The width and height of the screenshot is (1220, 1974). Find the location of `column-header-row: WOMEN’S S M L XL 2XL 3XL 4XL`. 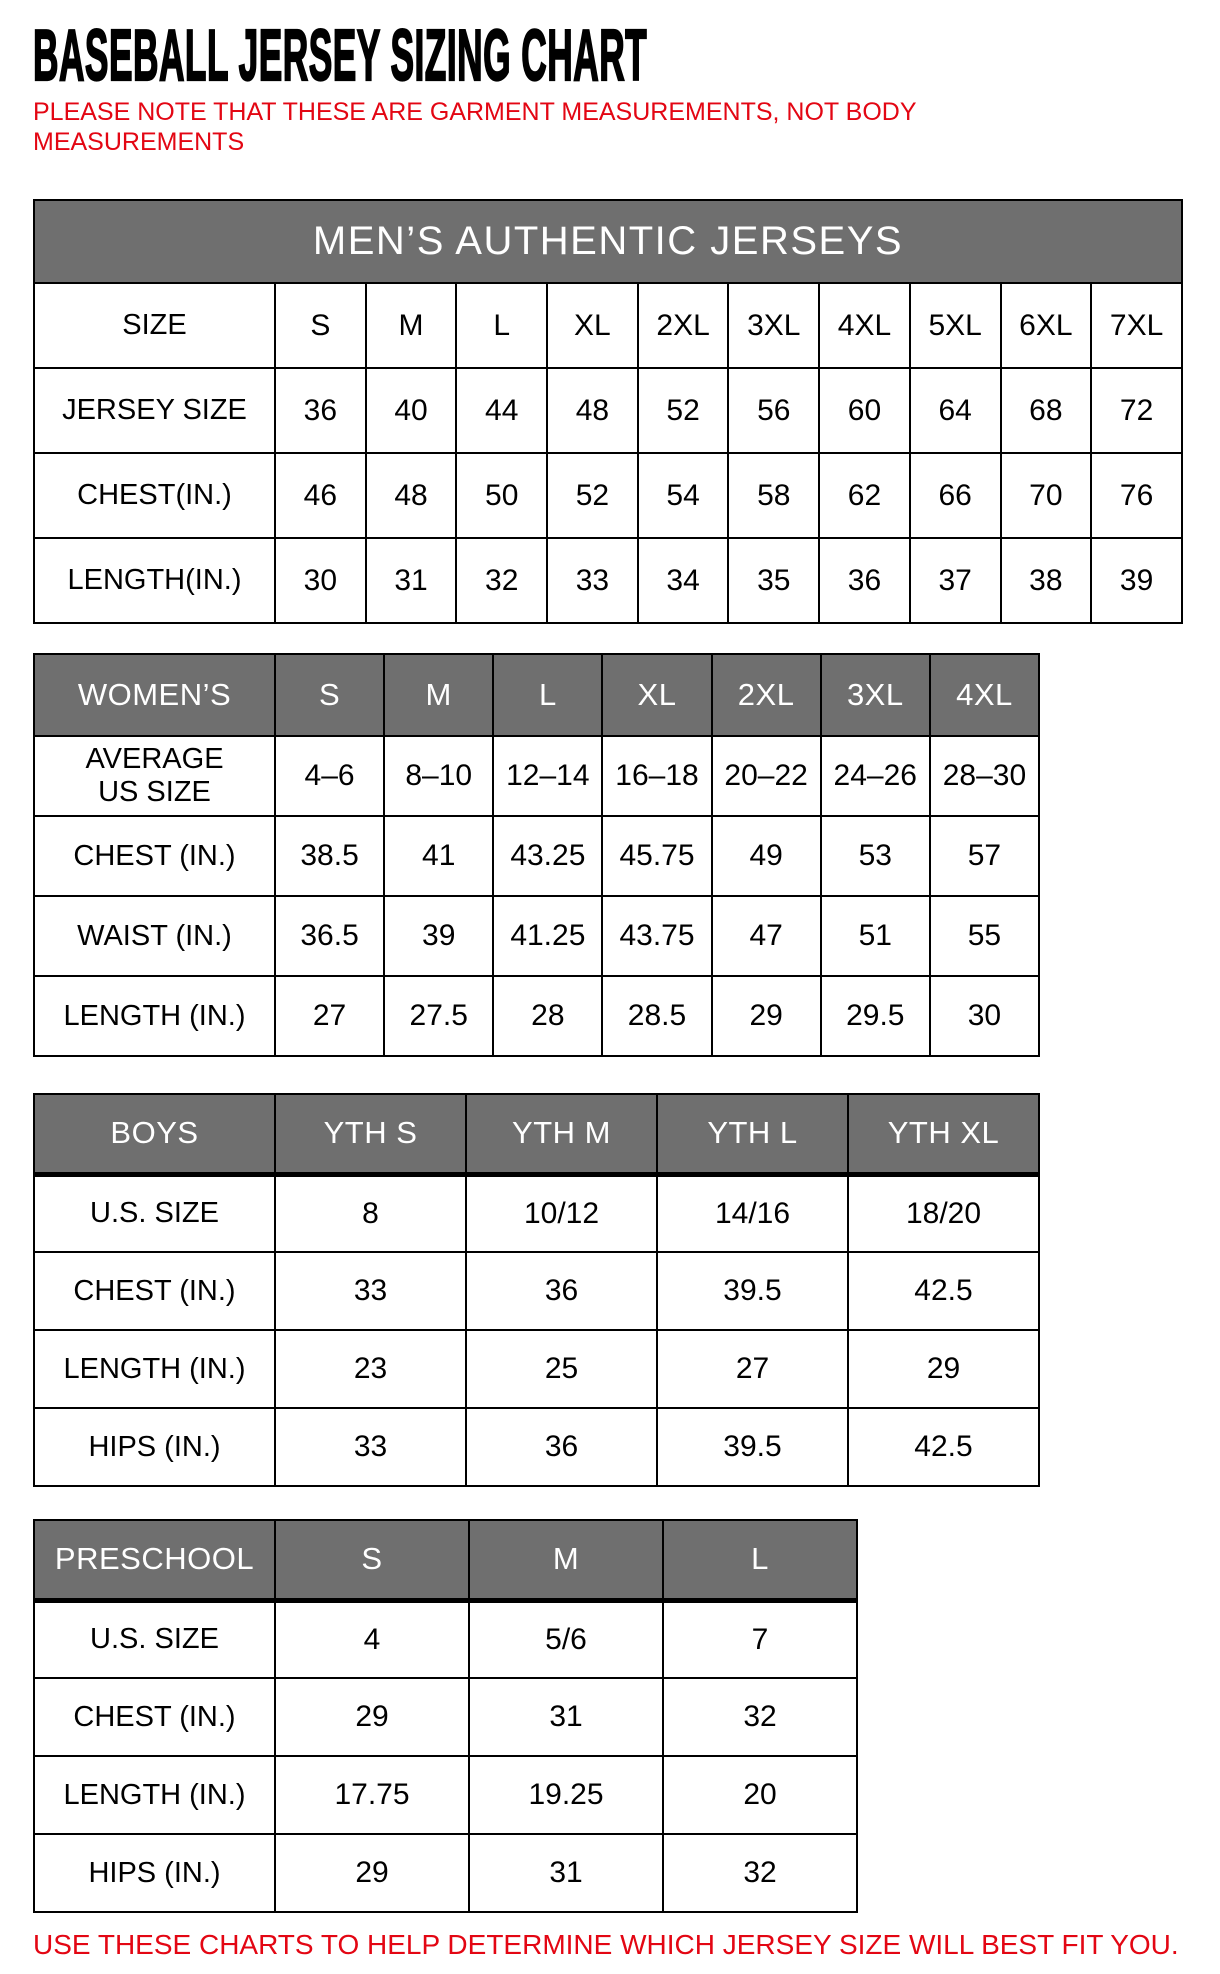

column-header-row: WOMEN’S S M L XL 2XL 3XL 4XL is located at coordinates (537, 695).